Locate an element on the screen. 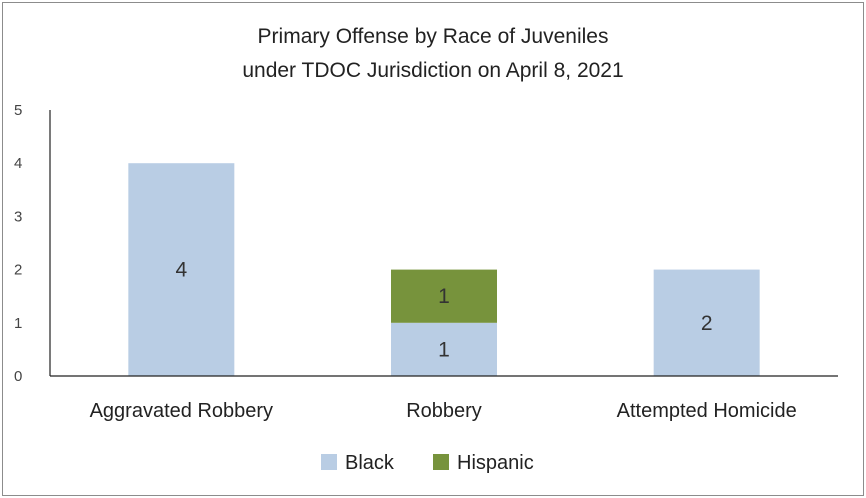 The image size is (866, 498). legend-label-black: Black is located at coordinates (370, 463).